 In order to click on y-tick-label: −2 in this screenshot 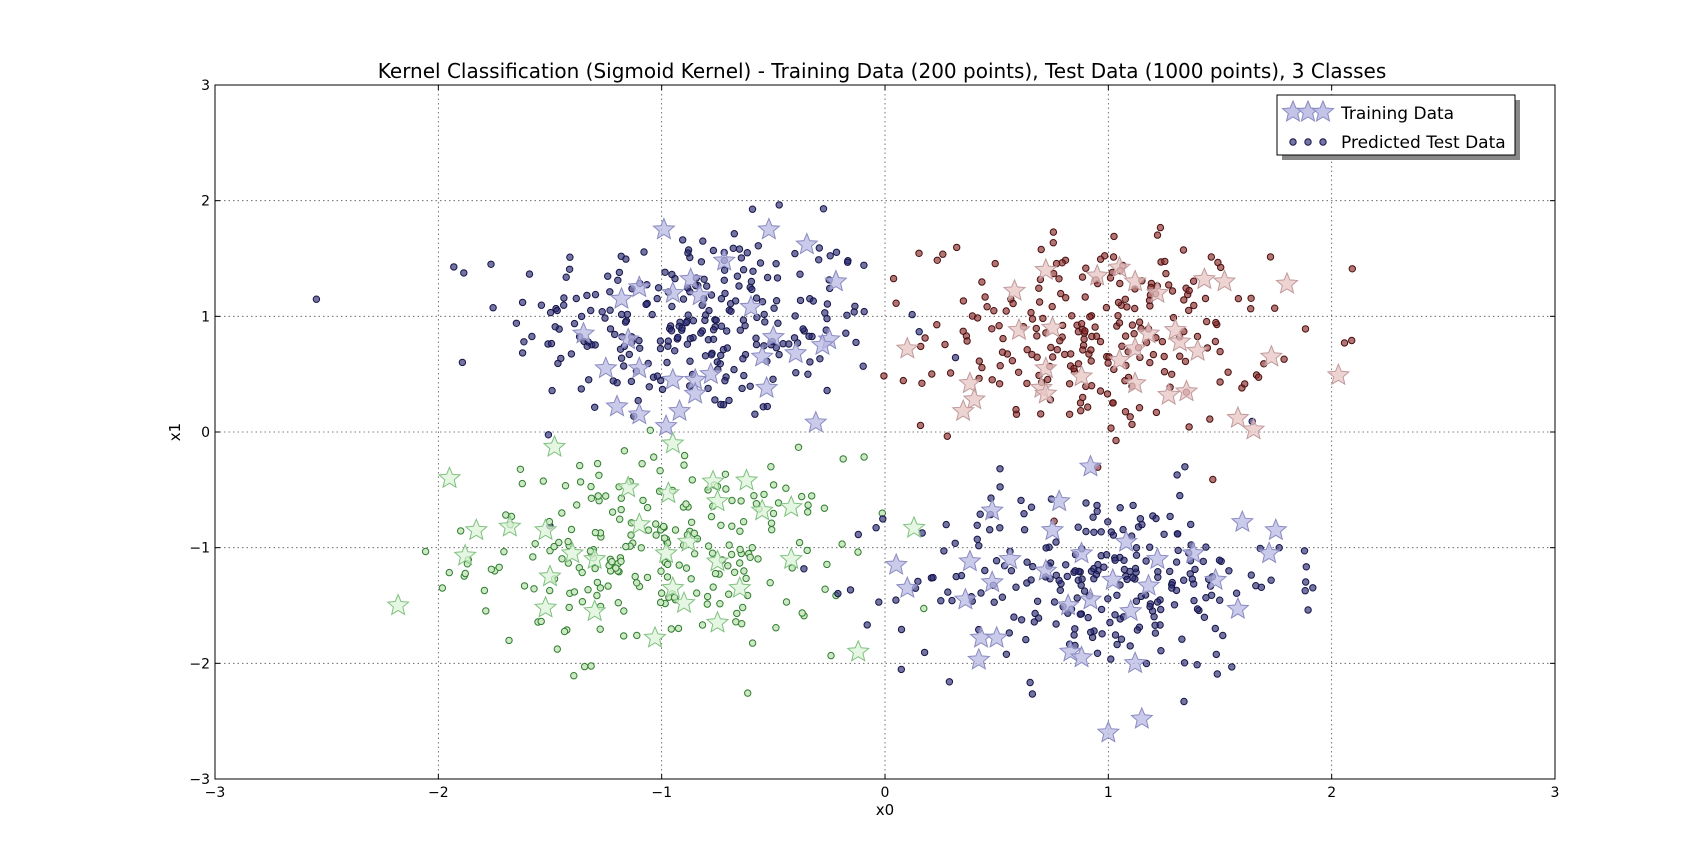, I will do `click(199, 664)`.